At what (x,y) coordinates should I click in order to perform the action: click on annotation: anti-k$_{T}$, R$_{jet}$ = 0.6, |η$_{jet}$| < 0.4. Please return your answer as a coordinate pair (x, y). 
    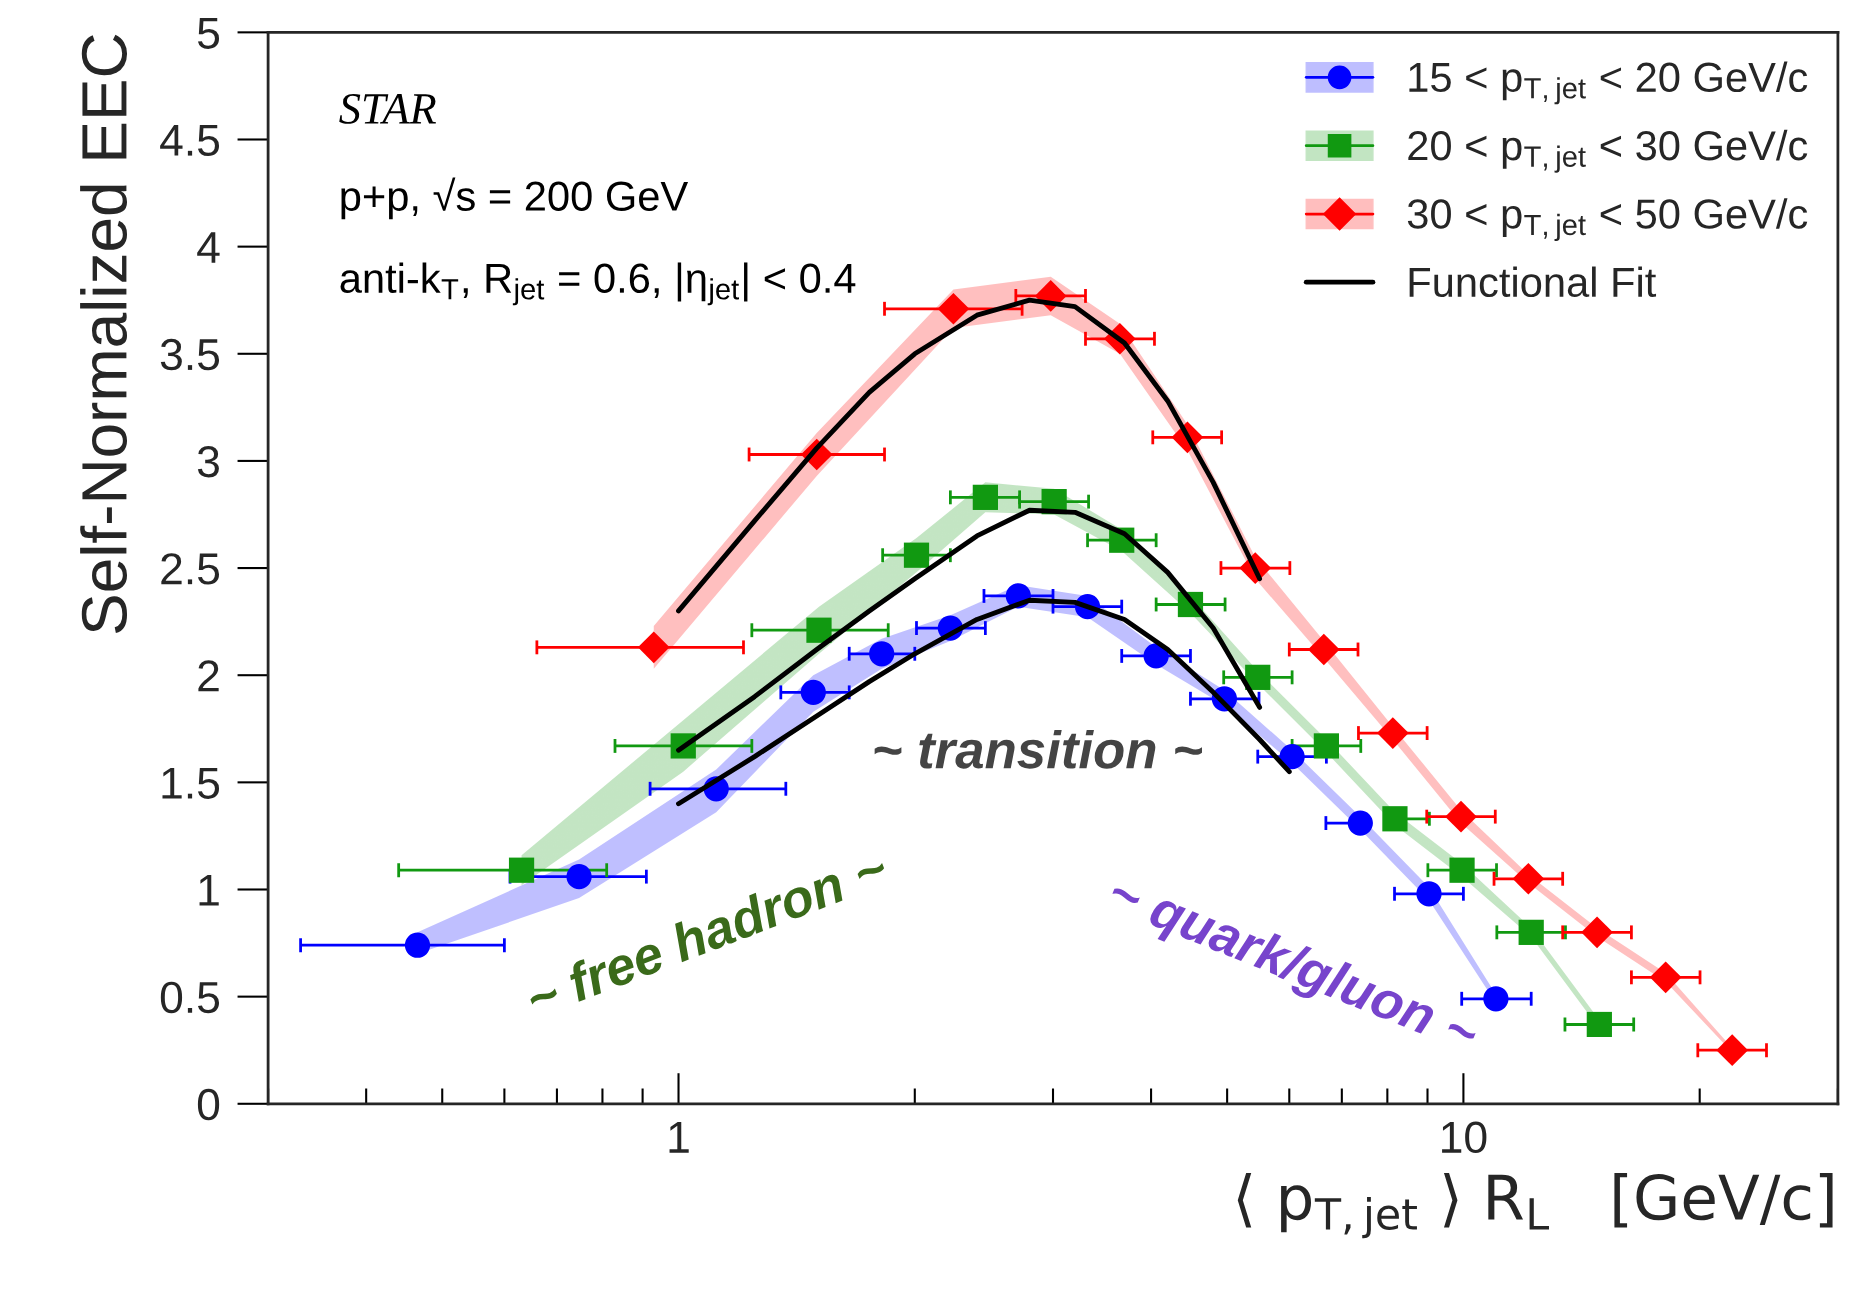
    Looking at the image, I should click on (598, 284).